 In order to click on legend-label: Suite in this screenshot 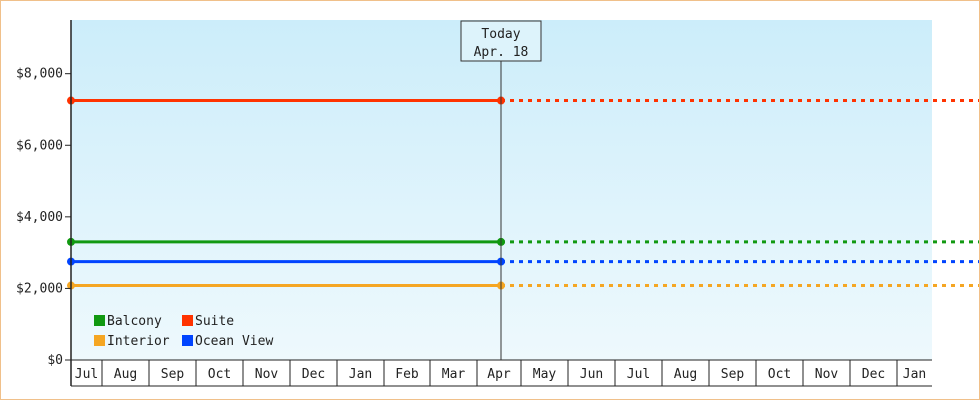, I will do `click(214, 321)`.